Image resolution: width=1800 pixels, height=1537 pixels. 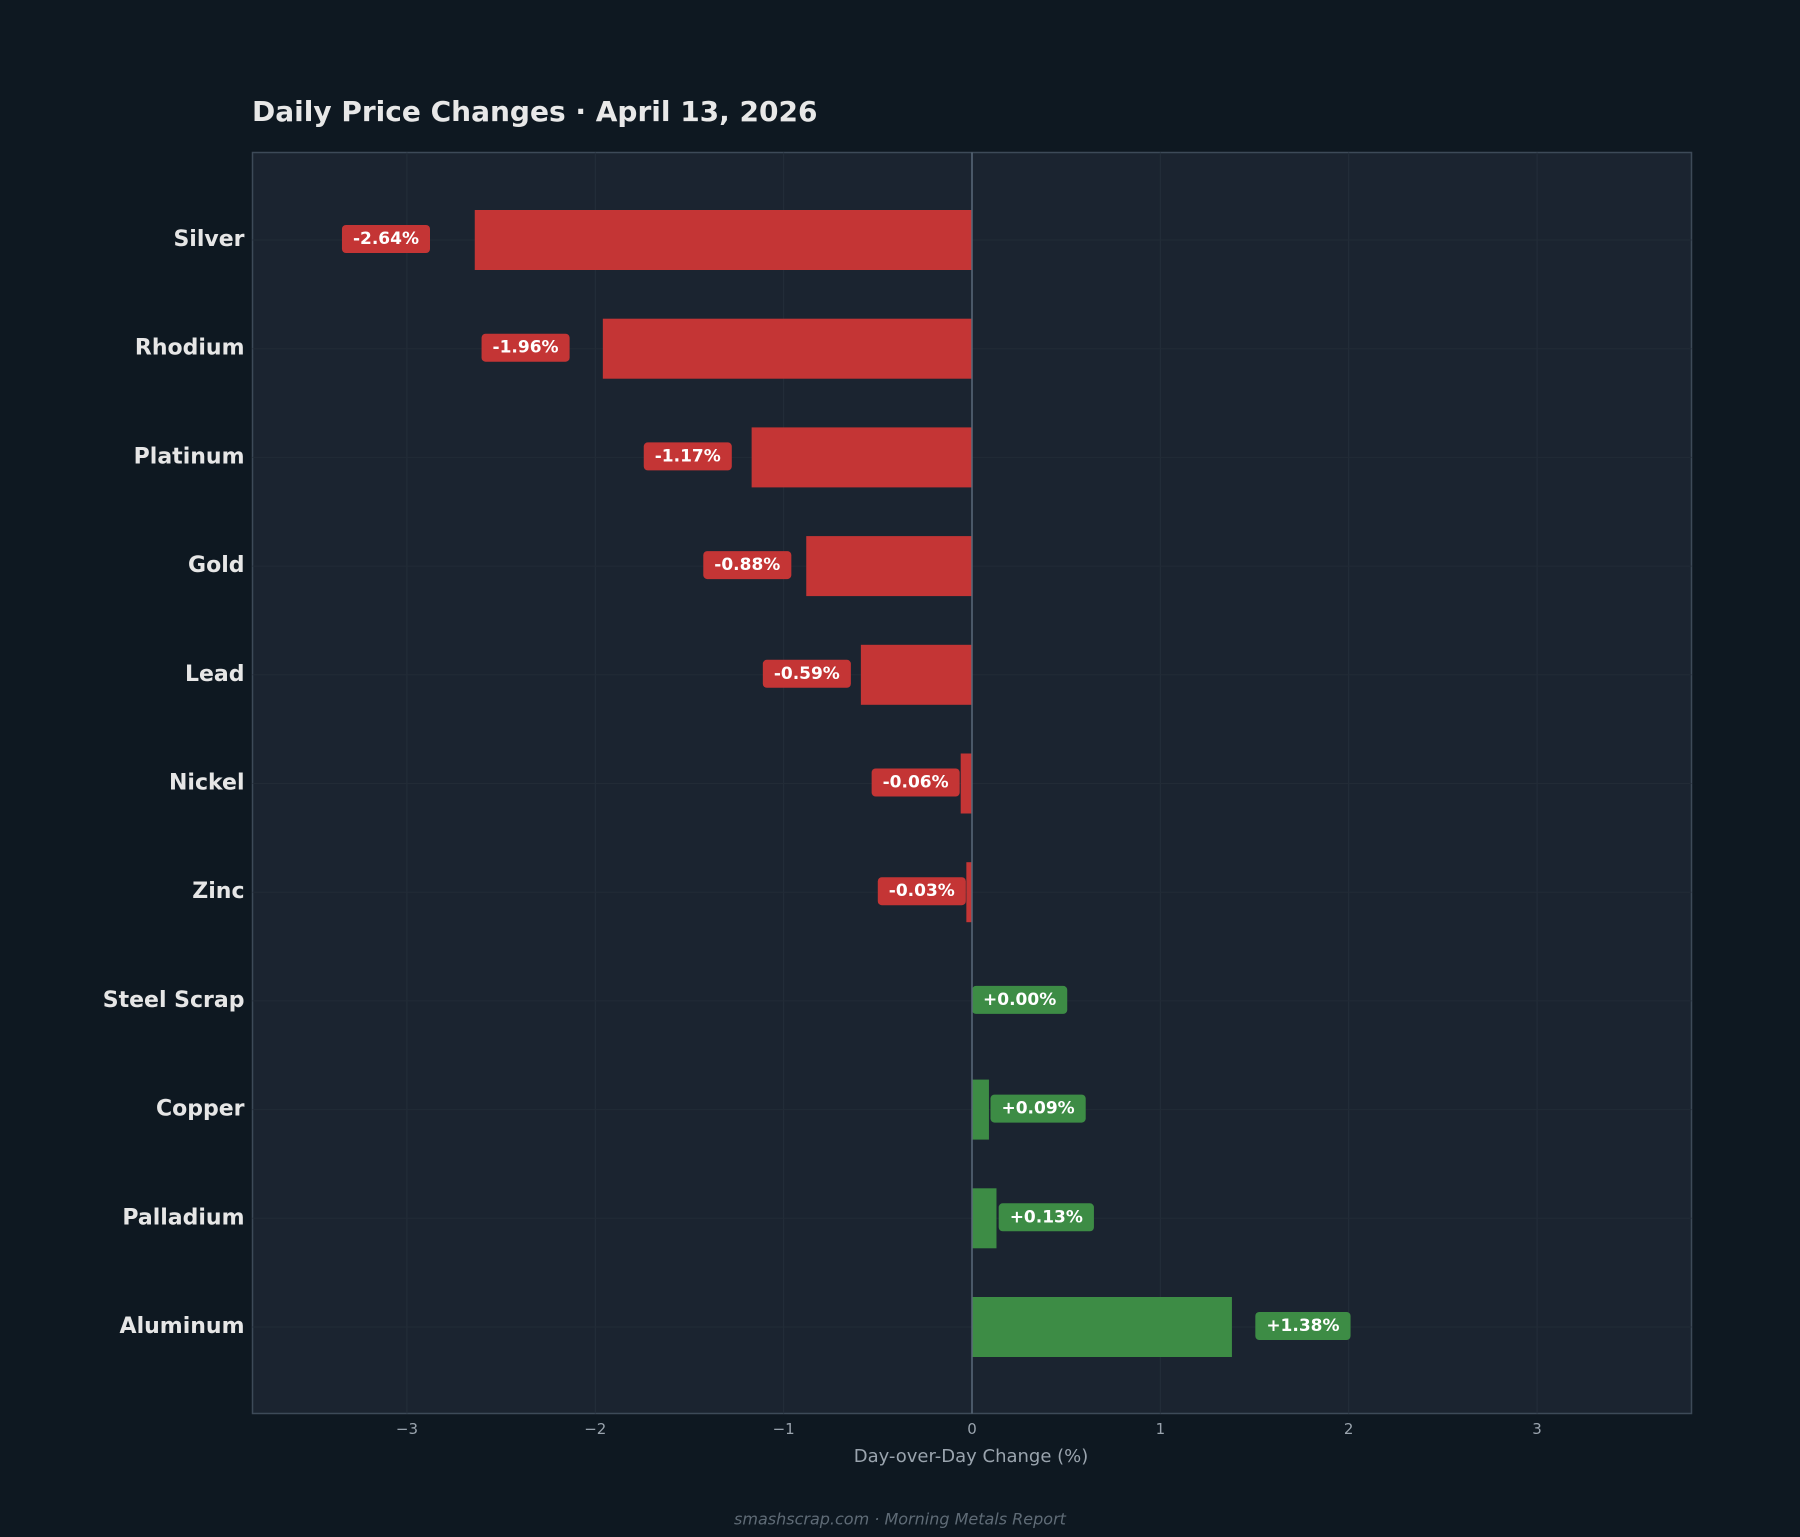 I want to click on y-tick-label: Rhodium, so click(x=190, y=348).